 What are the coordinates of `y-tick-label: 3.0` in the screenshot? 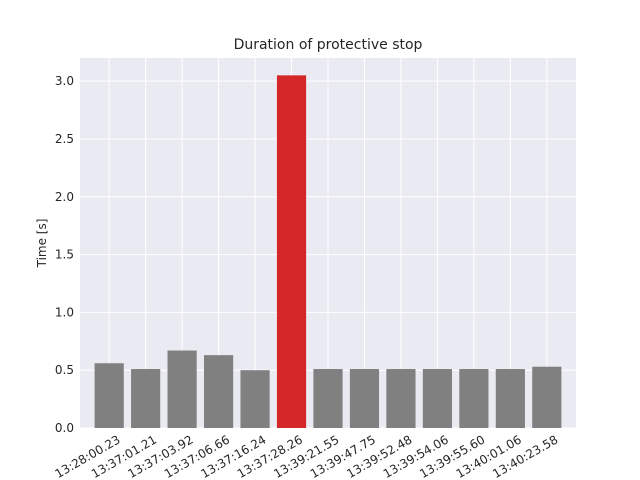 It's located at (64, 81).